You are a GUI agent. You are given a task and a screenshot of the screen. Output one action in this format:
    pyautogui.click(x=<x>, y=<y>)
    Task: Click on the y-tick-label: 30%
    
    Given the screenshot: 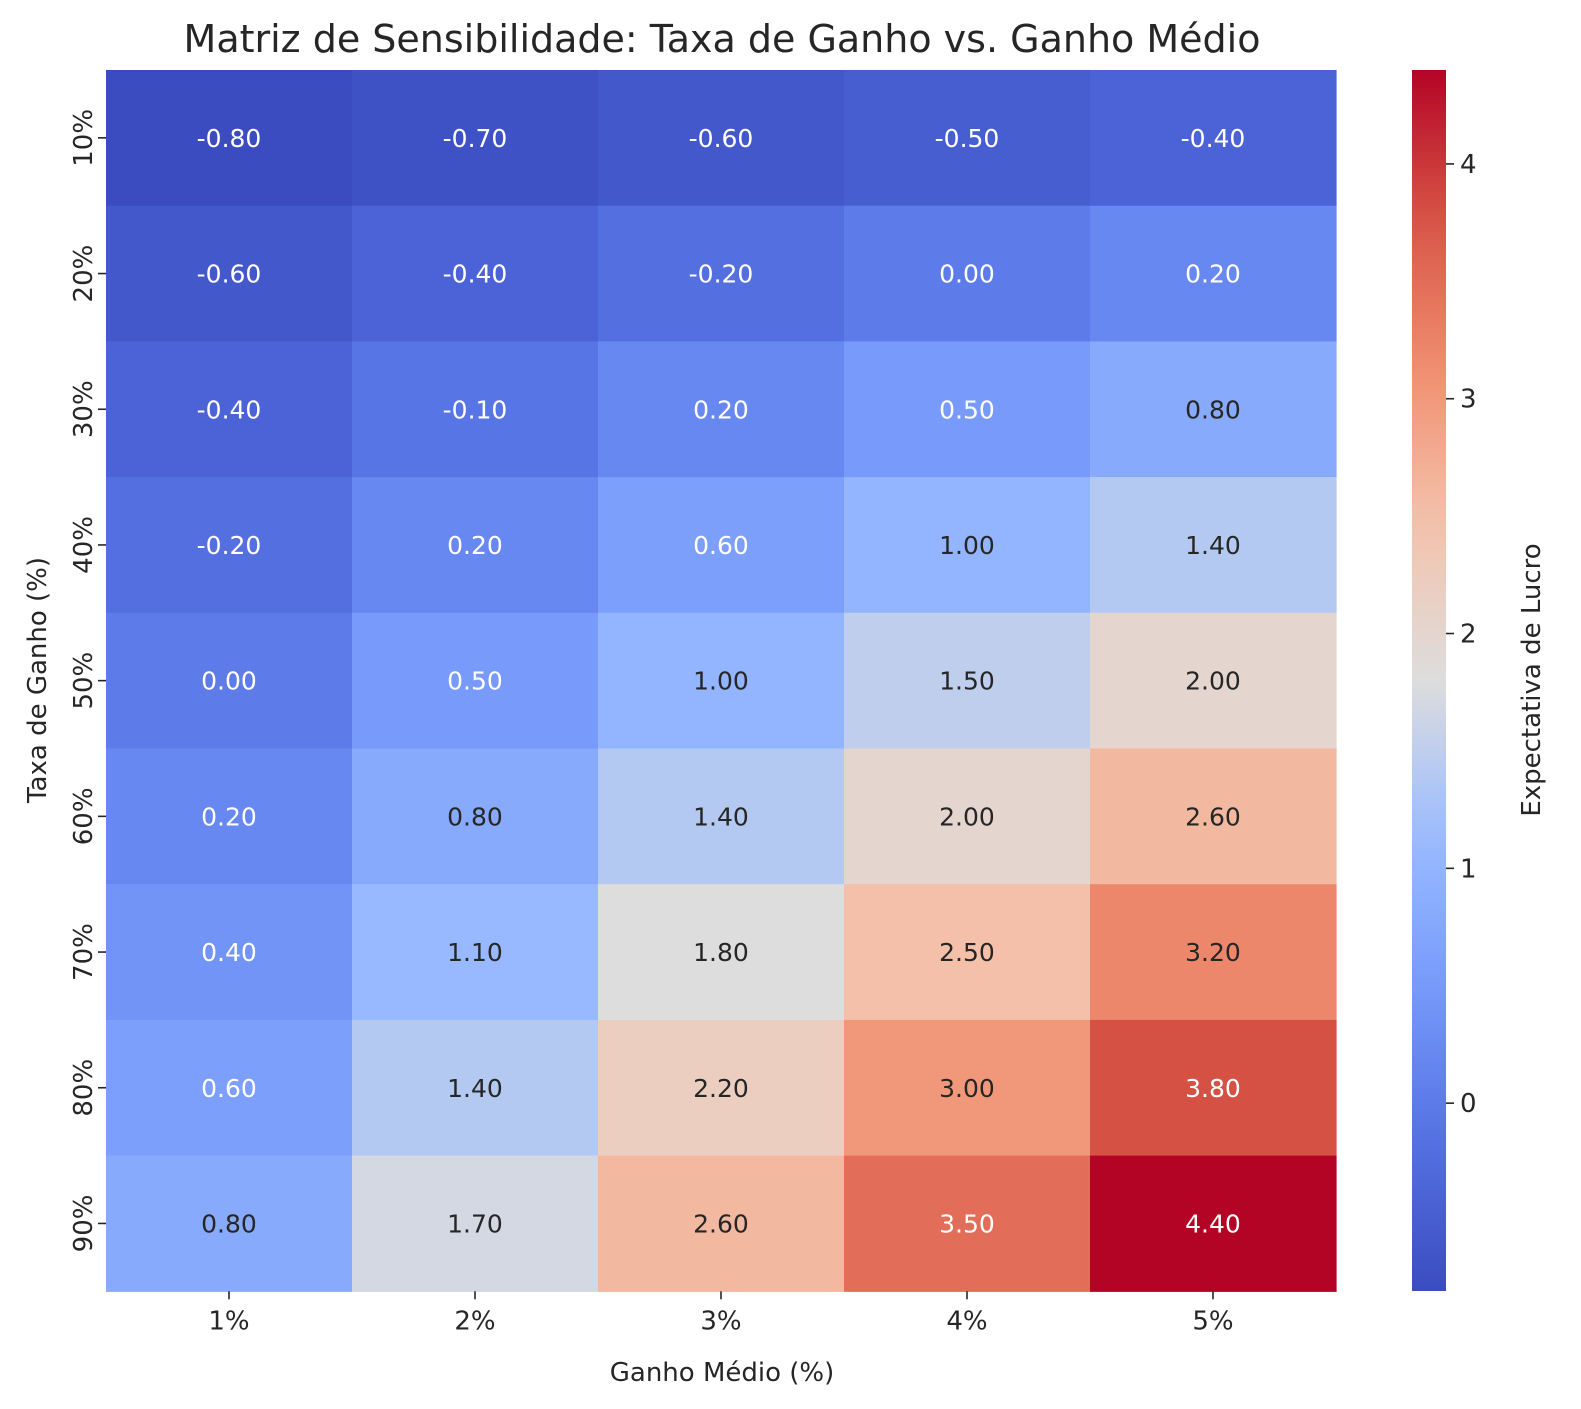 What is the action you would take?
    pyautogui.click(x=84, y=409)
    